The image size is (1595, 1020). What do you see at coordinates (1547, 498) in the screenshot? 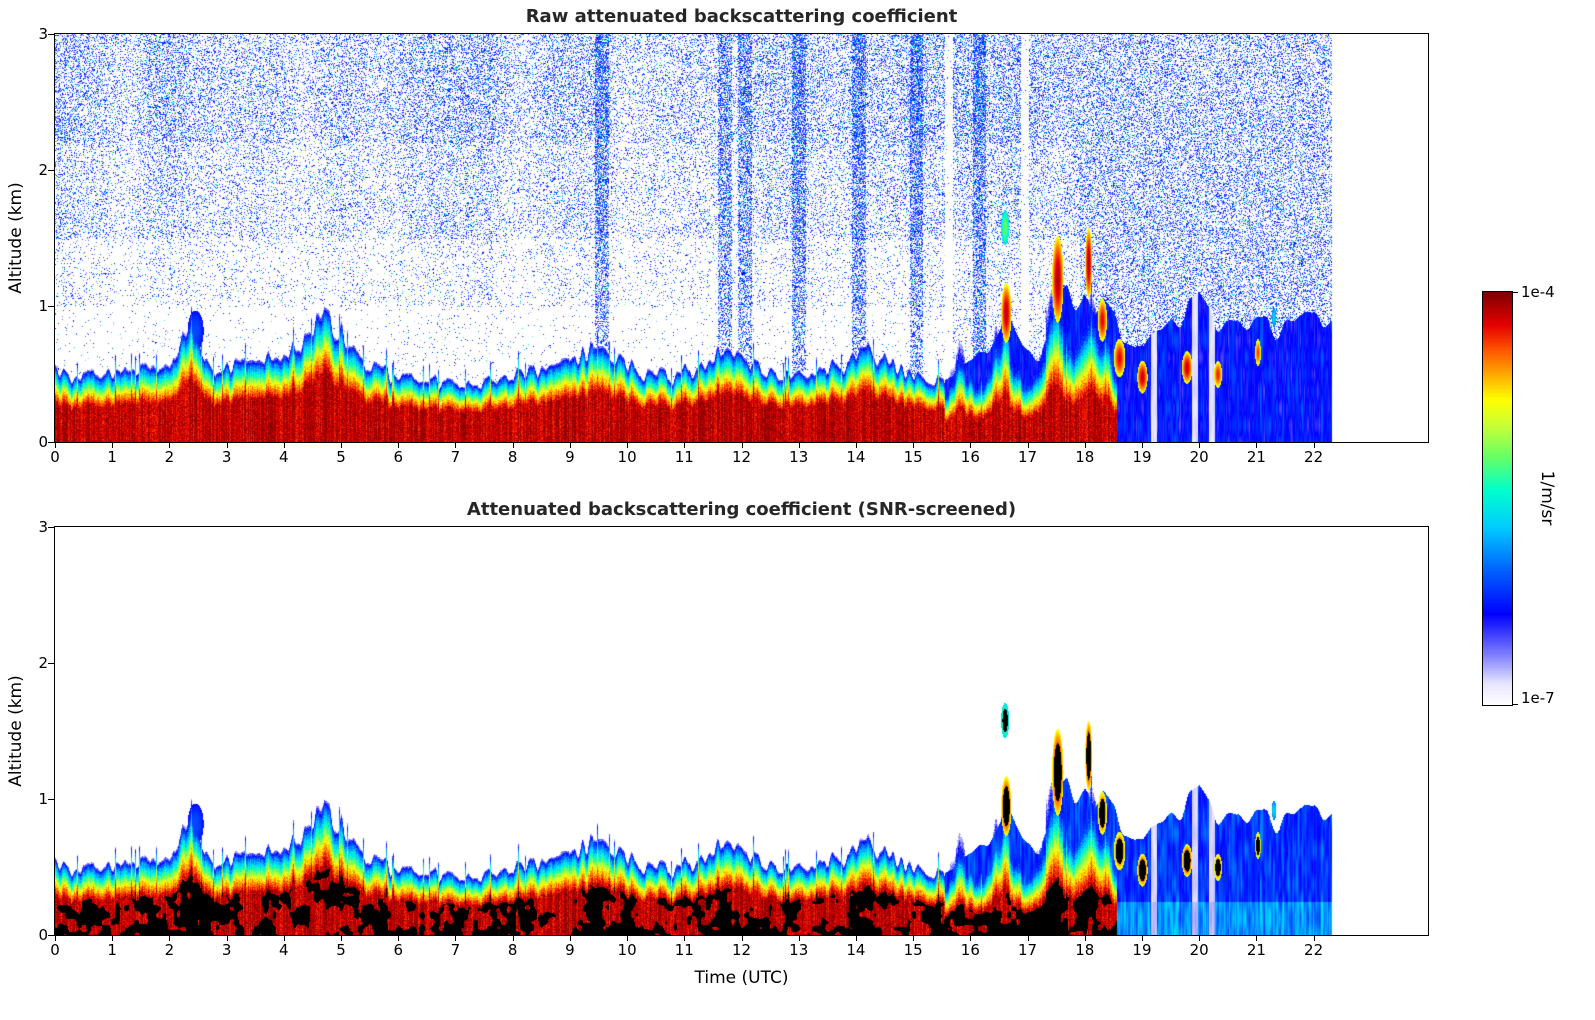
I see `colorbar-units-label: 1/m/sr` at bounding box center [1547, 498].